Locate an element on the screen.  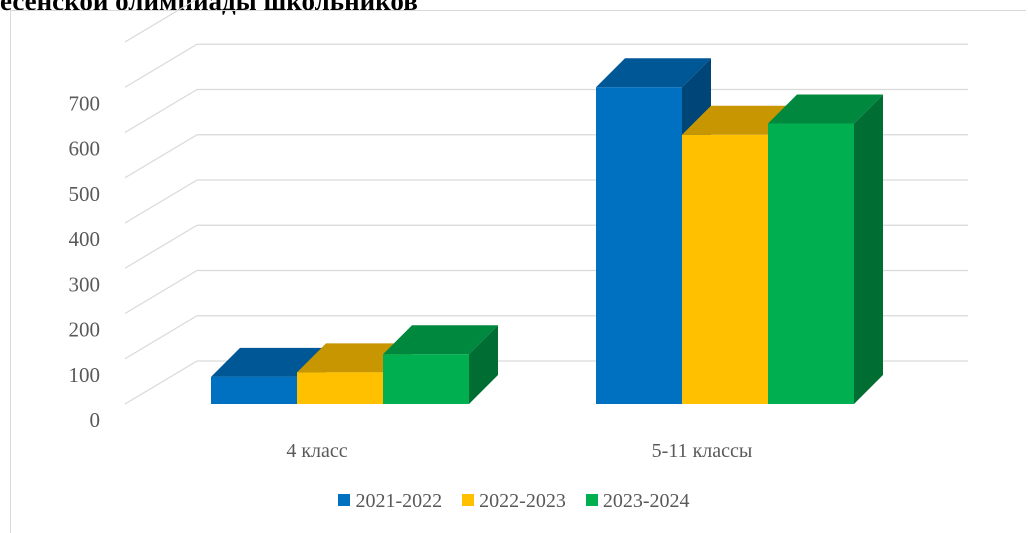
y-tick-label: 500 is located at coordinates (85, 194).